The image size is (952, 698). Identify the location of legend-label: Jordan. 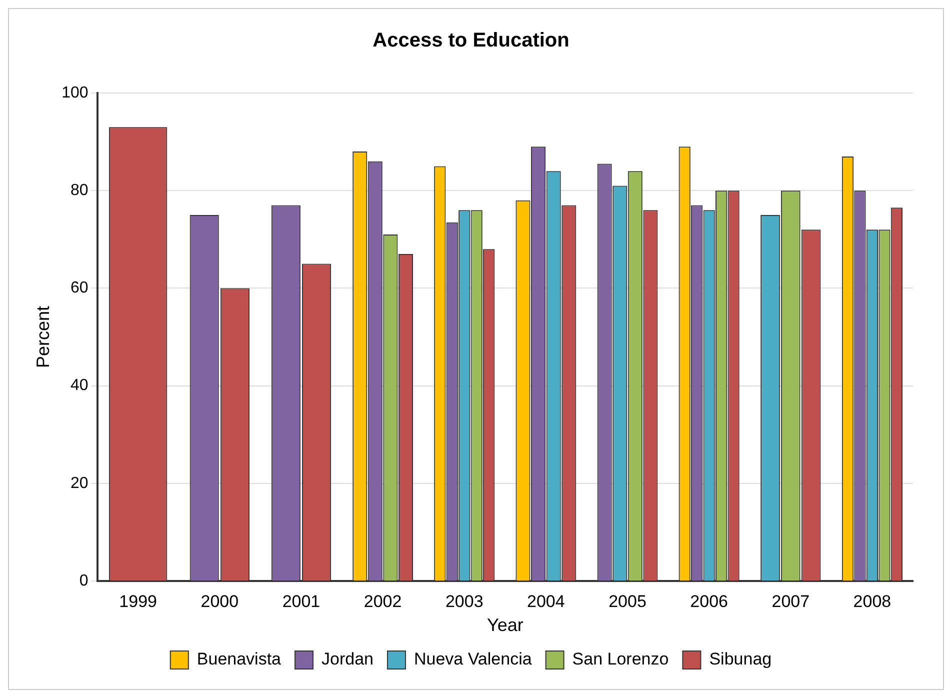
(348, 659).